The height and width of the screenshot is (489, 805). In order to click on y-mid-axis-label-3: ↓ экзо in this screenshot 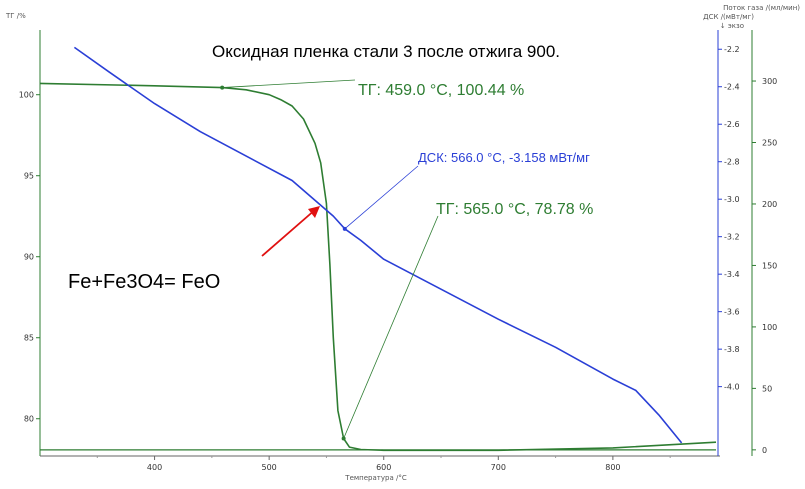, I will do `click(732, 26)`.